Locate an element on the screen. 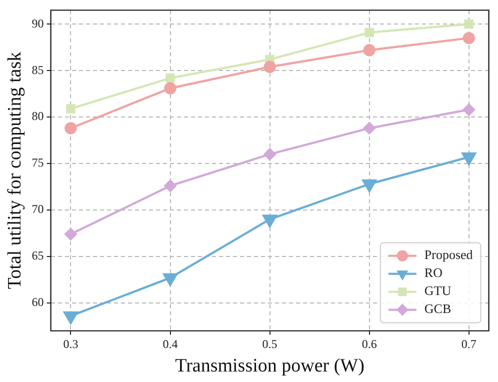  y-tick-label: 85 is located at coordinates (38, 69).